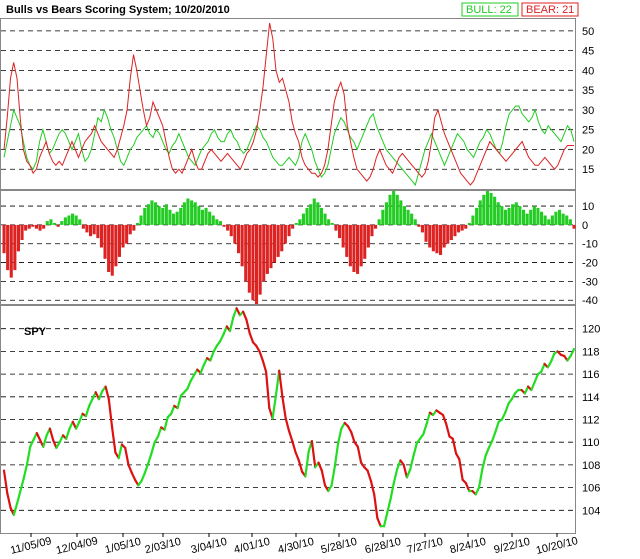 The height and width of the screenshot is (559, 640). What do you see at coordinates (591, 511) in the screenshot?
I see `y-tick-label: 104` at bounding box center [591, 511].